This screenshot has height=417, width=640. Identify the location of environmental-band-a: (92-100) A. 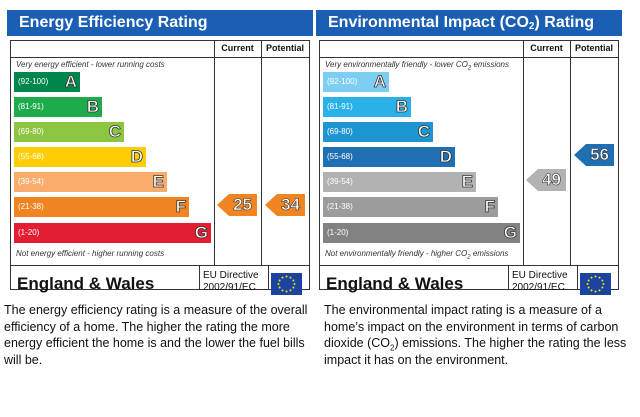
(356, 82).